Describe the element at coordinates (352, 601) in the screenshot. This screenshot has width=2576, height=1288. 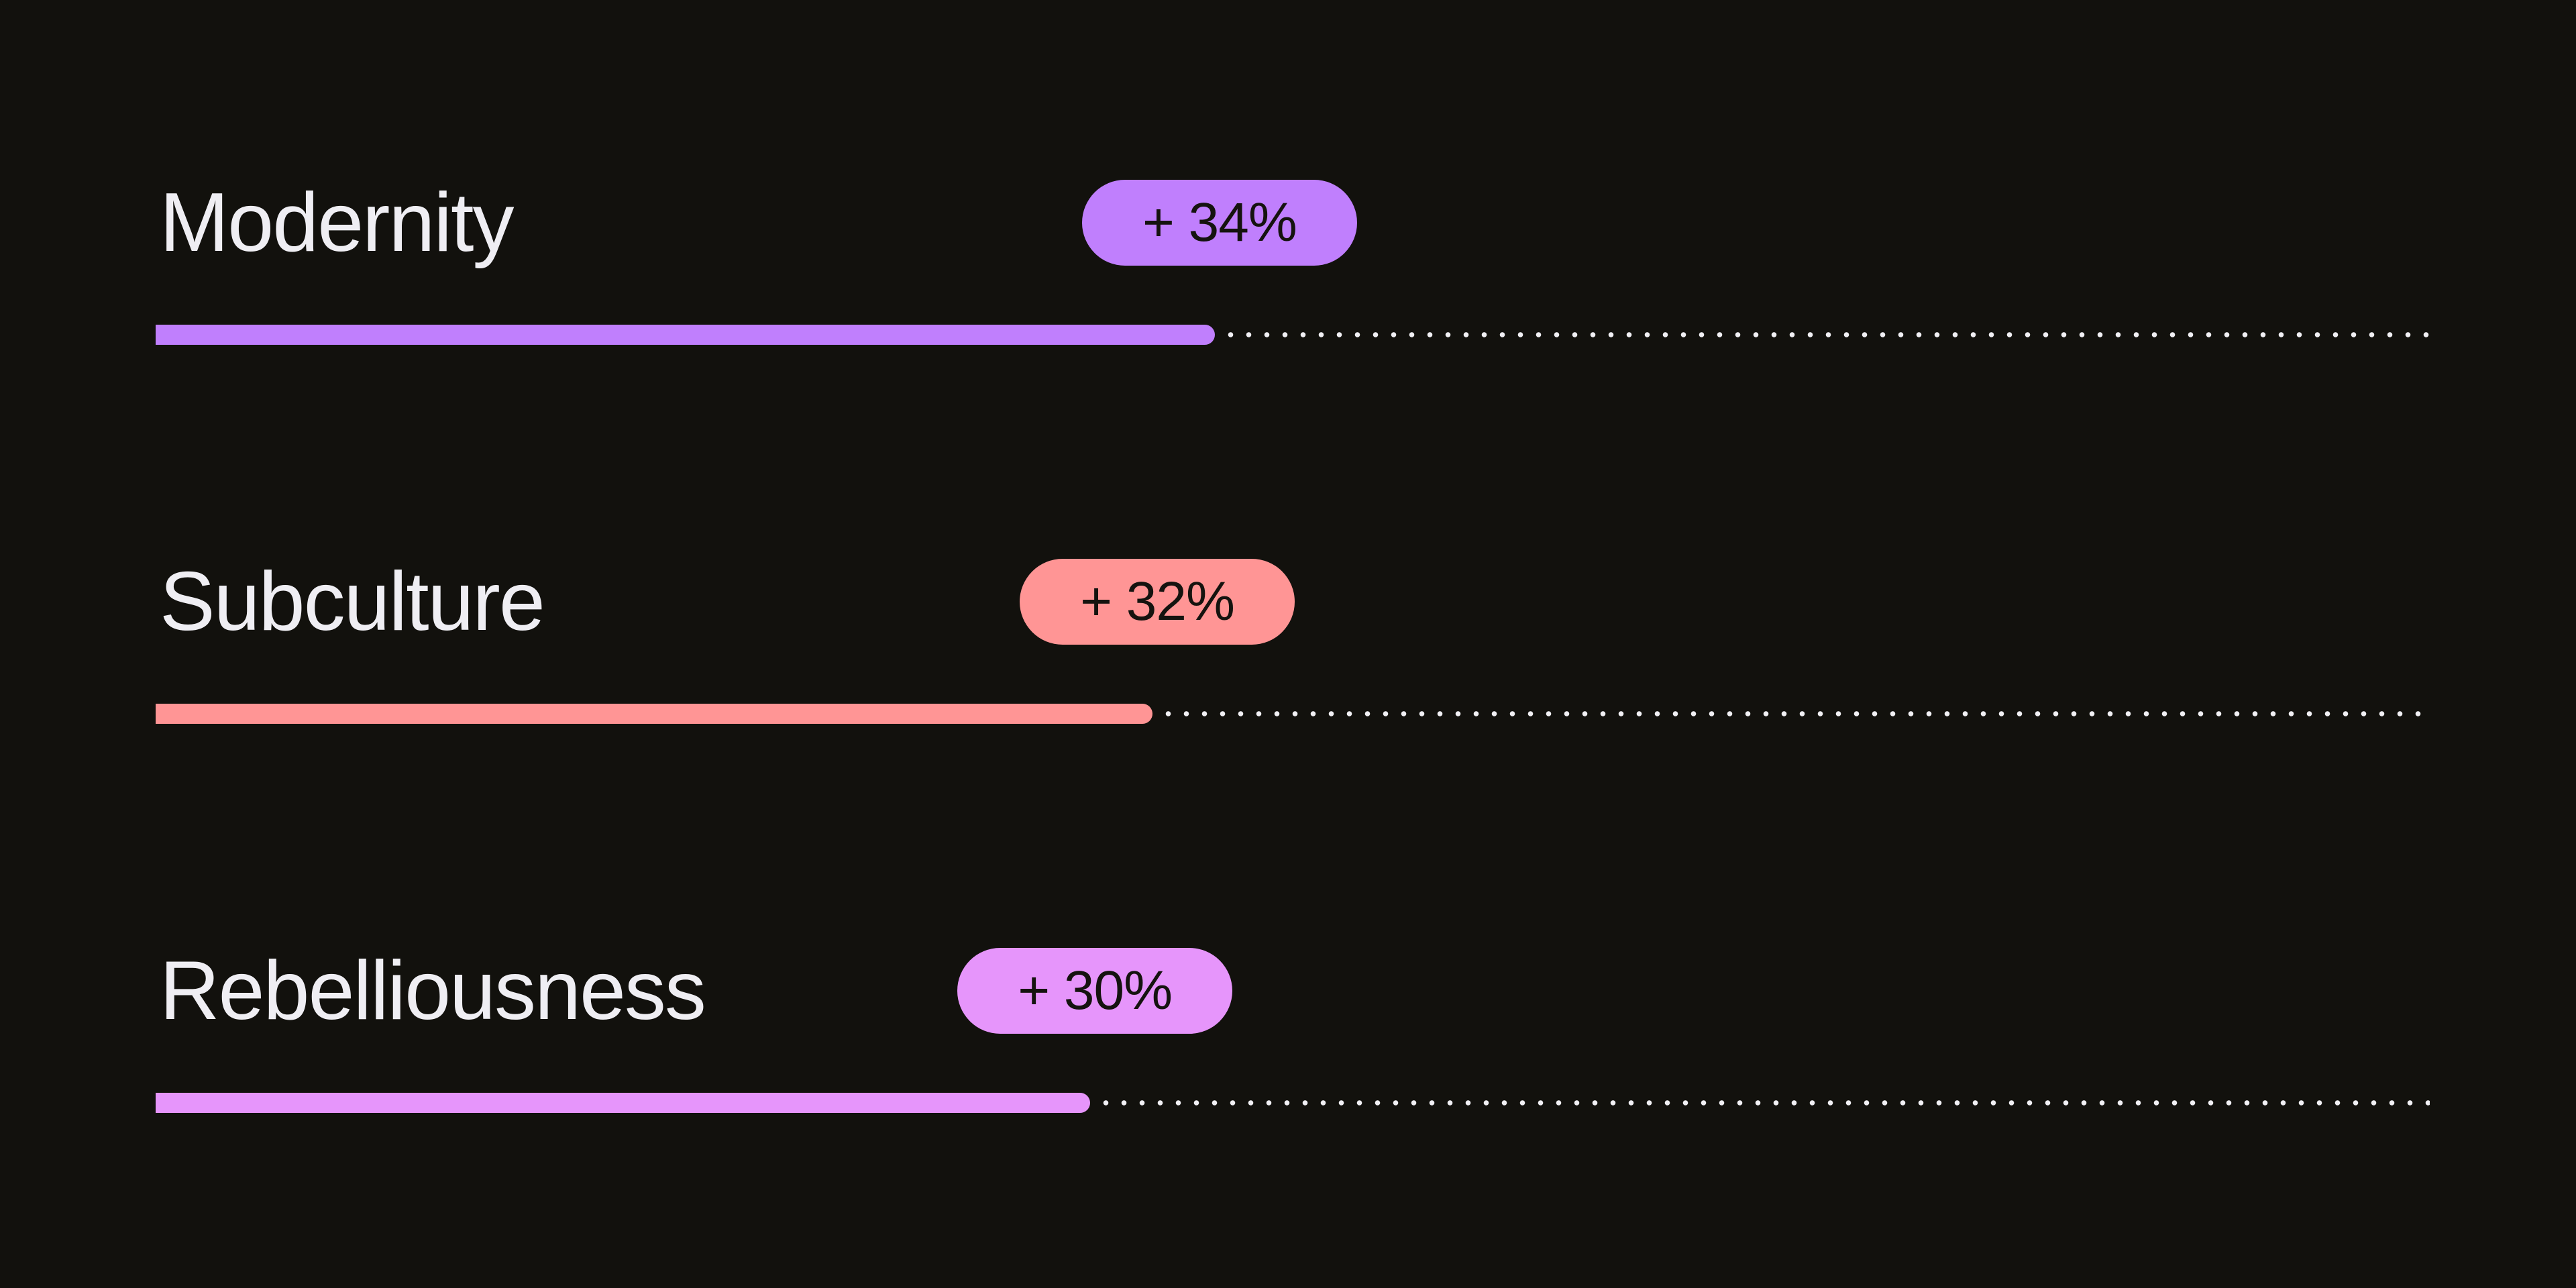
I see `category-label: Subculture` at that location.